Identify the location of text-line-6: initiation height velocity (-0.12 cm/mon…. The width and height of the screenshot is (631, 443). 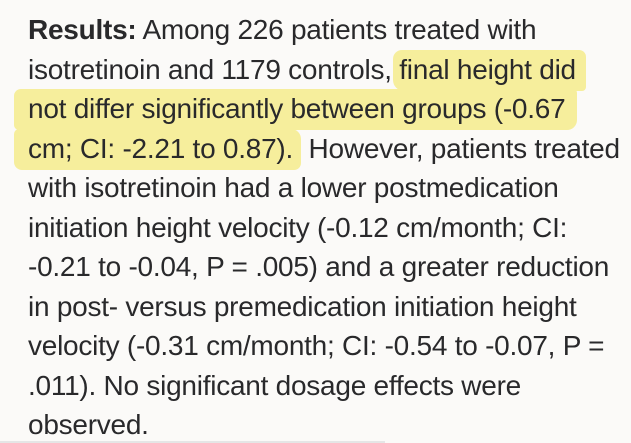
(329, 228).